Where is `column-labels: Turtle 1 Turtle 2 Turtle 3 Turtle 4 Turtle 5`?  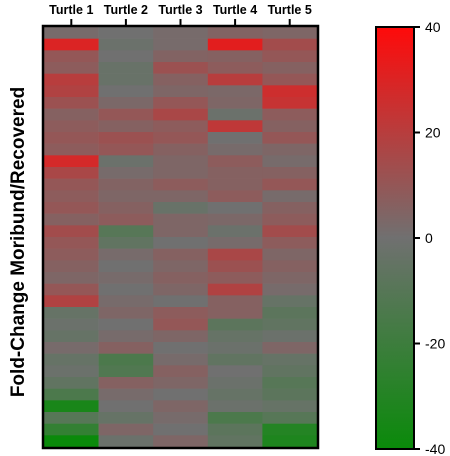
column-labels: Turtle 1 Turtle 2 Turtle 3 Turtle 4 Turtle 5 is located at coordinates (180, 10).